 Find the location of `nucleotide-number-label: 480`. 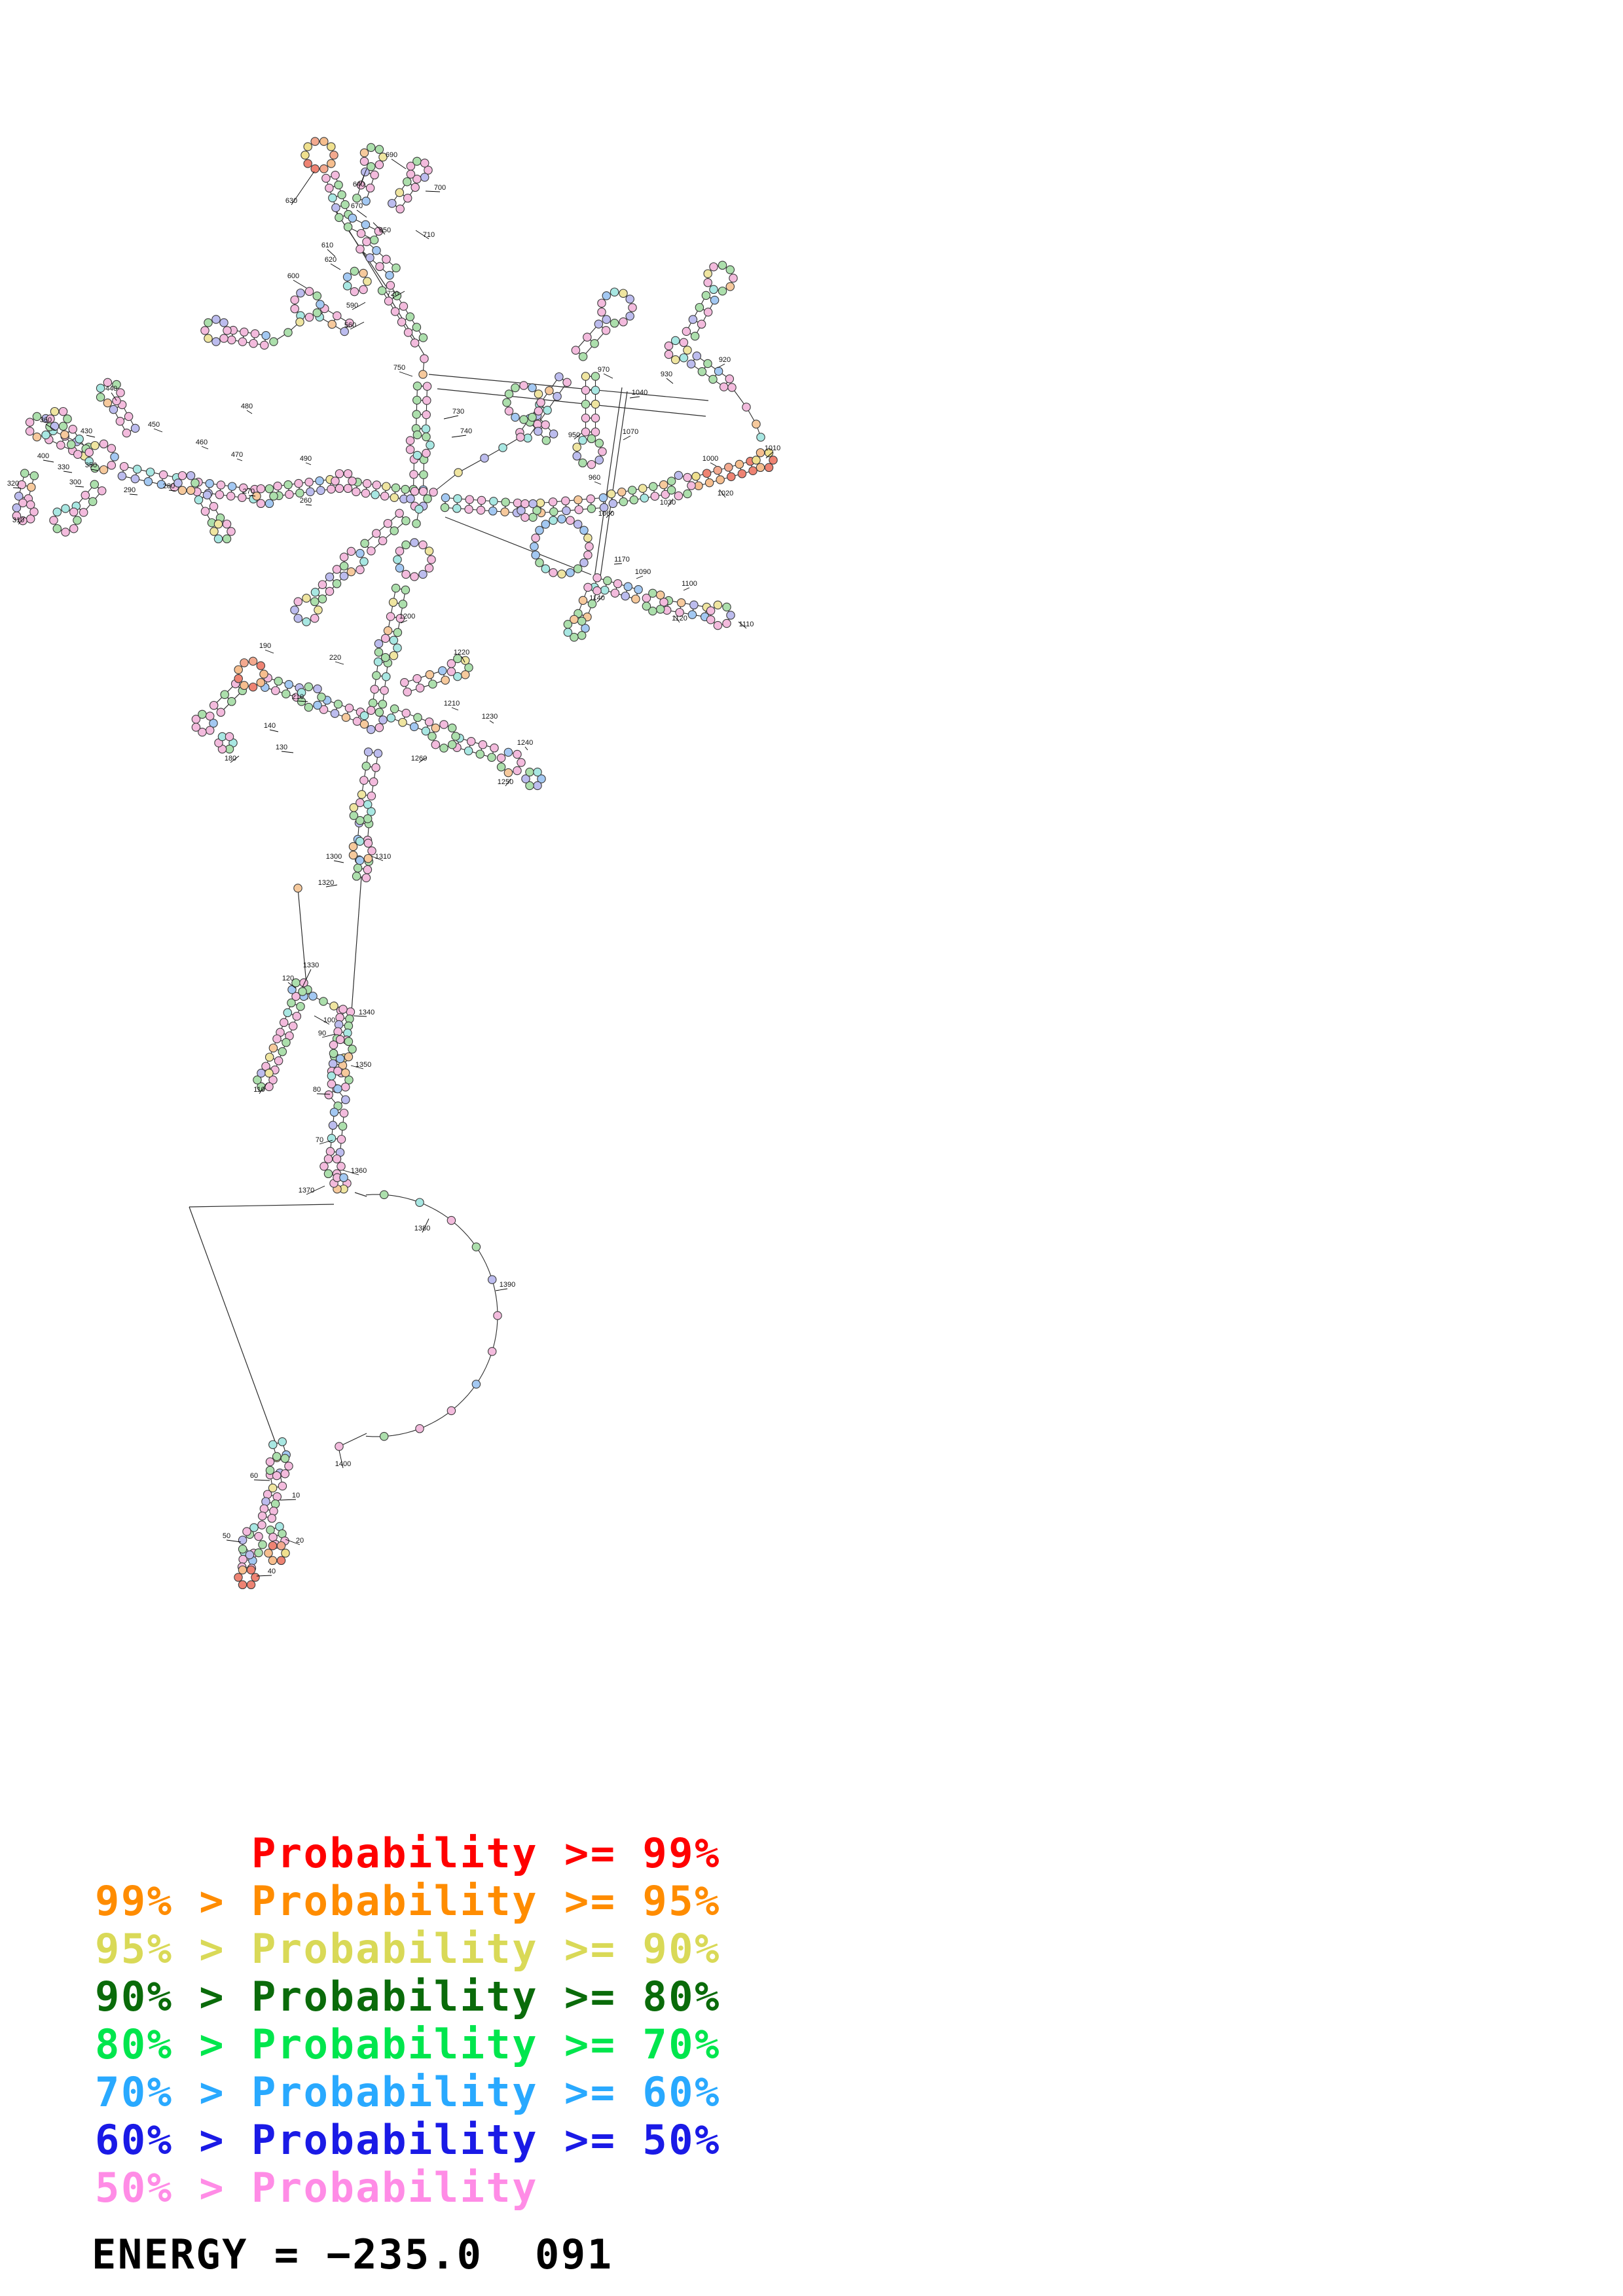

nucleotide-number-label: 480 is located at coordinates (247, 406).